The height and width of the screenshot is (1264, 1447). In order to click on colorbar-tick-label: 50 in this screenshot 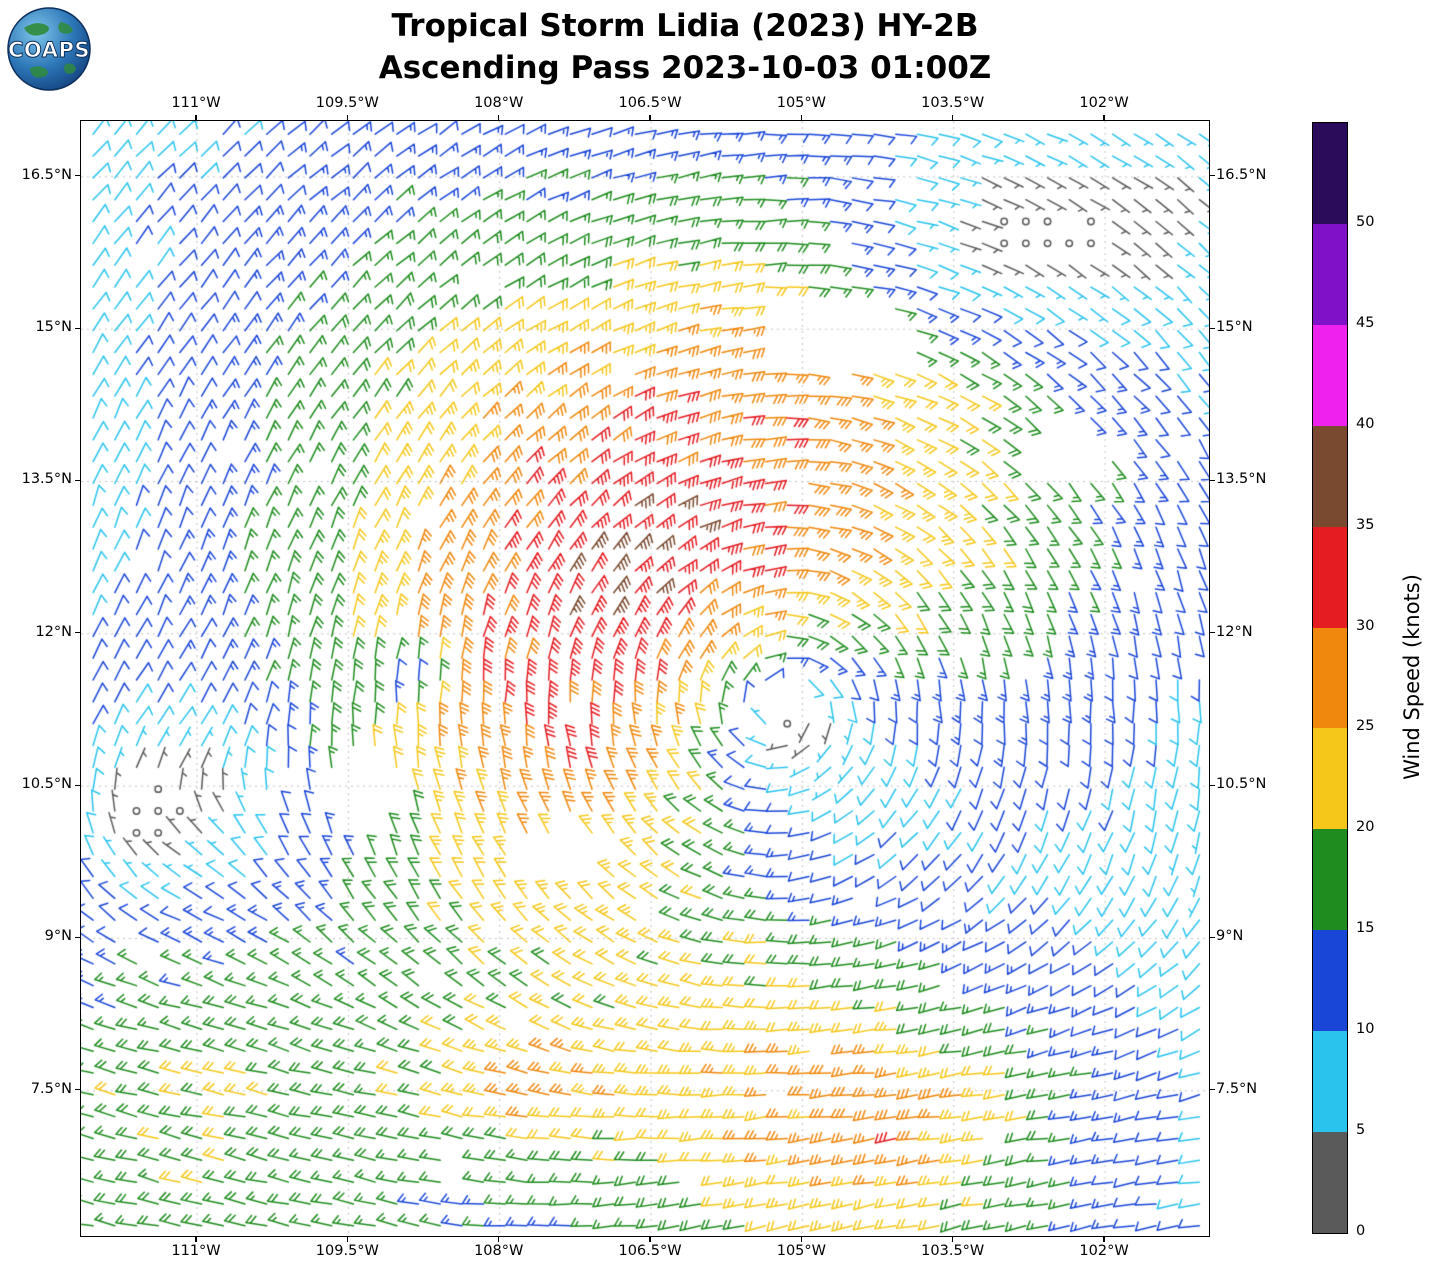, I will do `click(1365, 221)`.